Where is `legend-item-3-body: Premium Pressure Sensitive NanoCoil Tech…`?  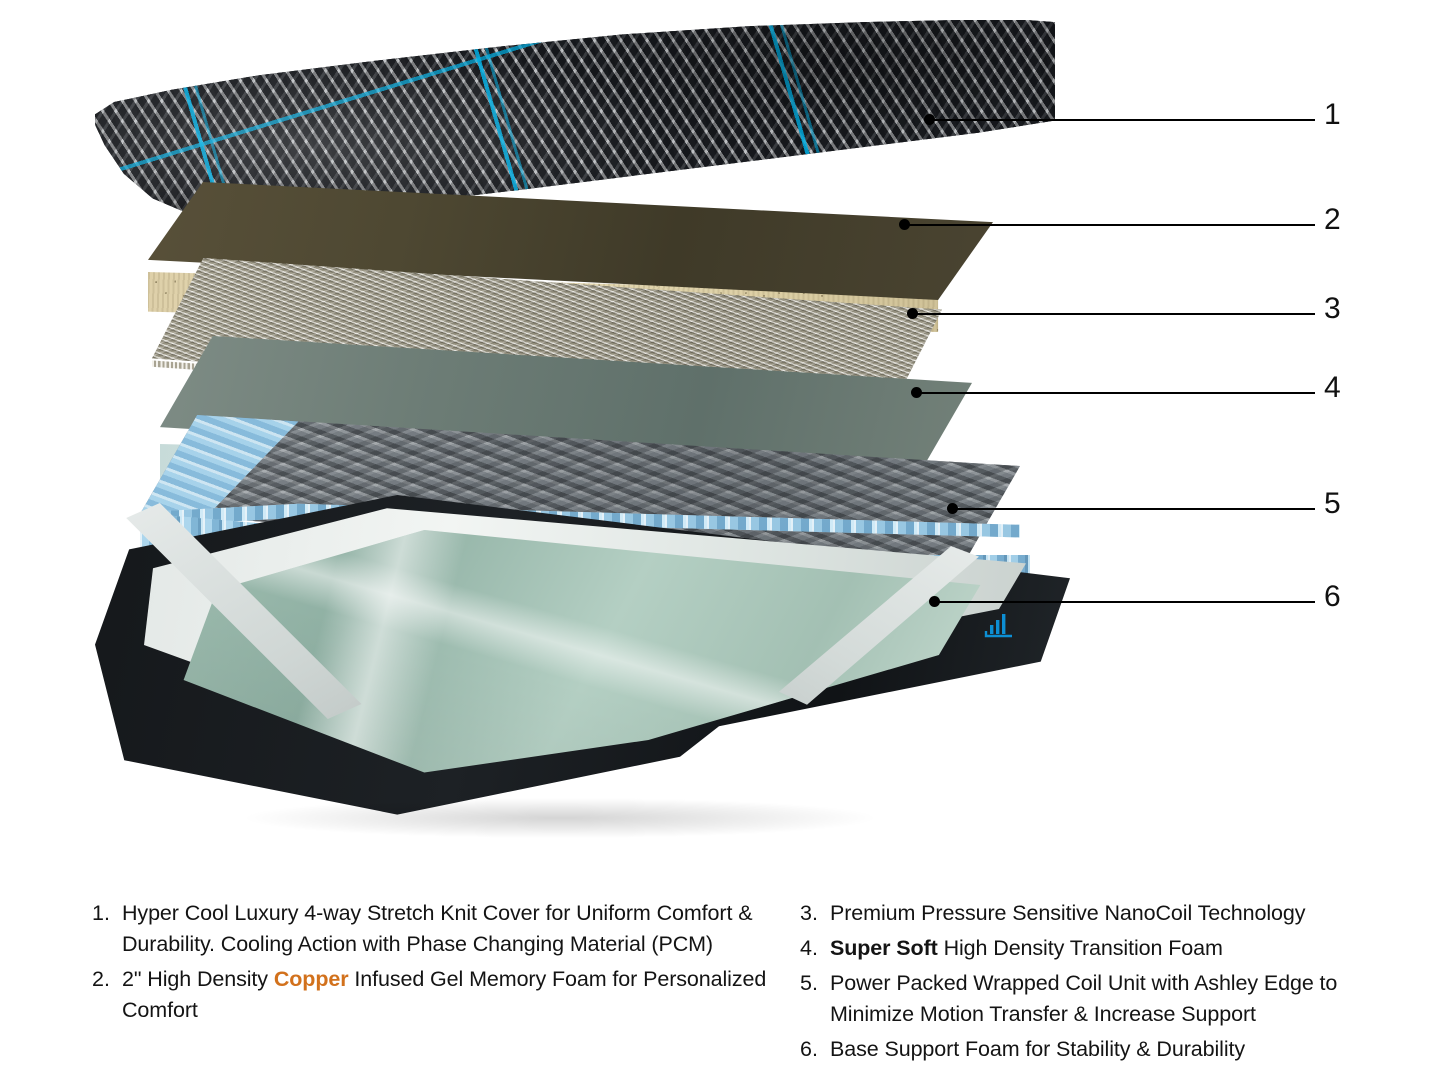 legend-item-3-body: Premium Pressure Sensitive NanoCoil Tech… is located at coordinates (1068, 913).